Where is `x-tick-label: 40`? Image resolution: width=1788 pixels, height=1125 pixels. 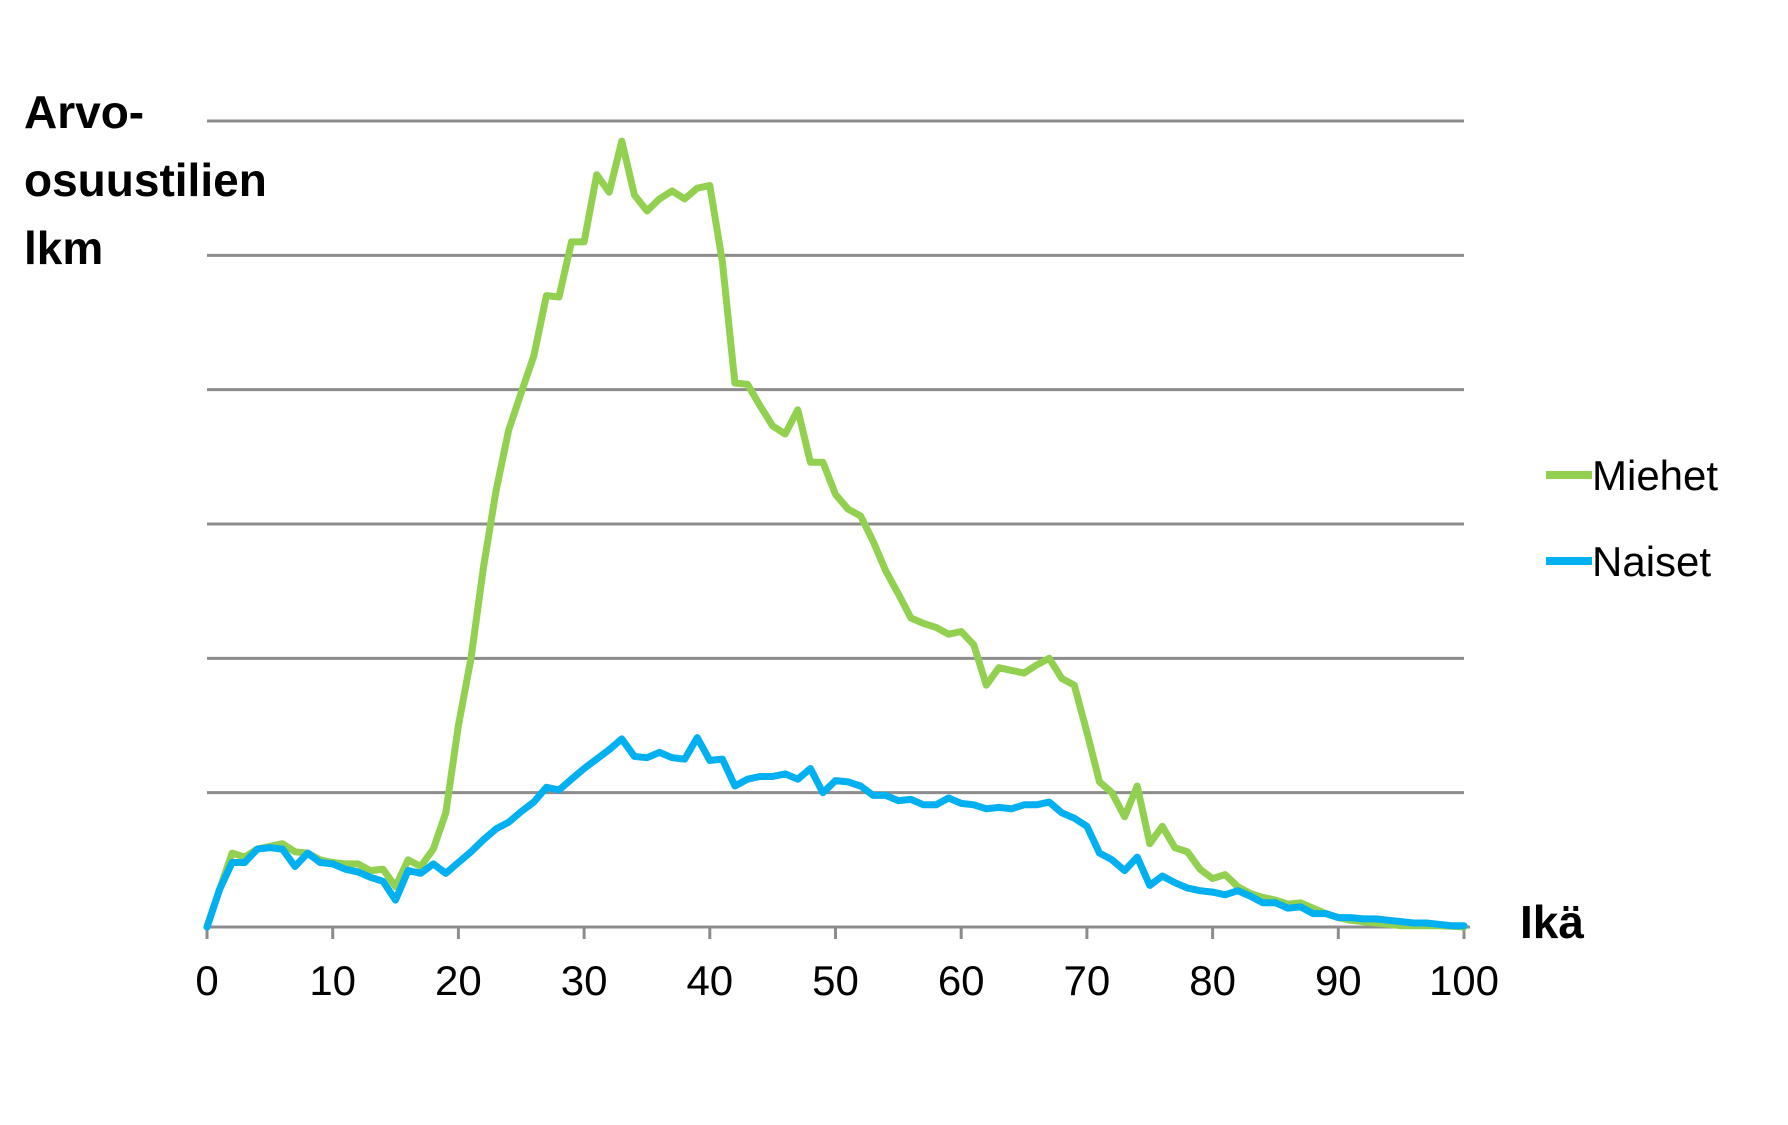 x-tick-label: 40 is located at coordinates (709, 980).